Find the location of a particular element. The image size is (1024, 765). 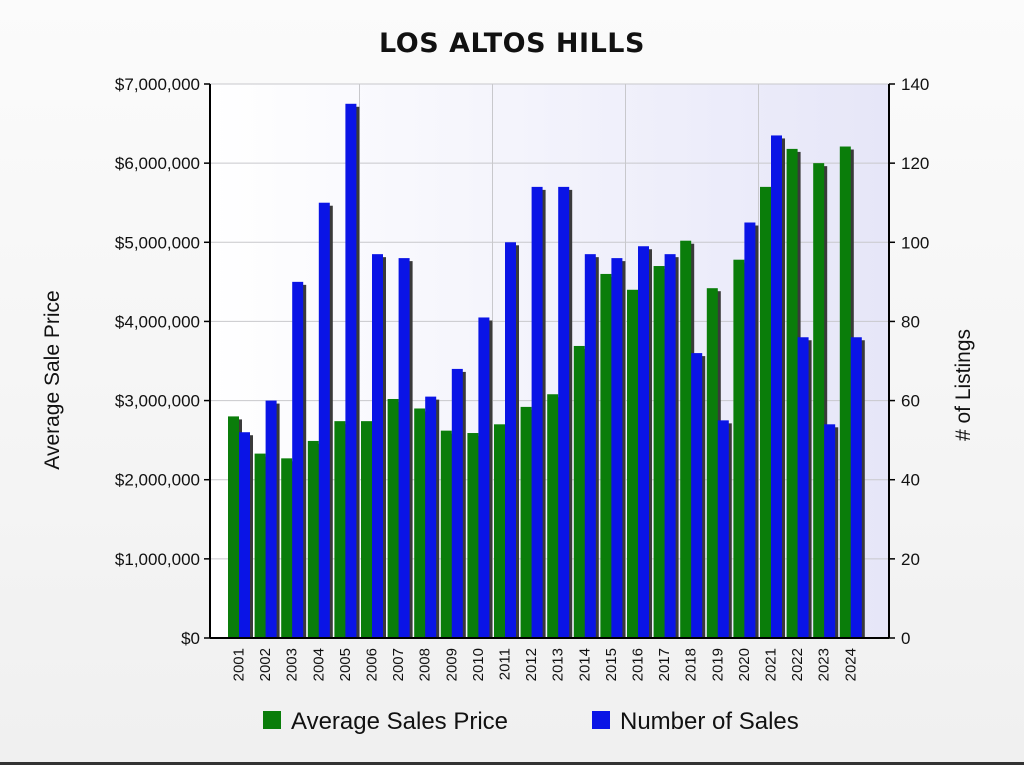

x-tick-label: 2018 is located at coordinates (691, 664).